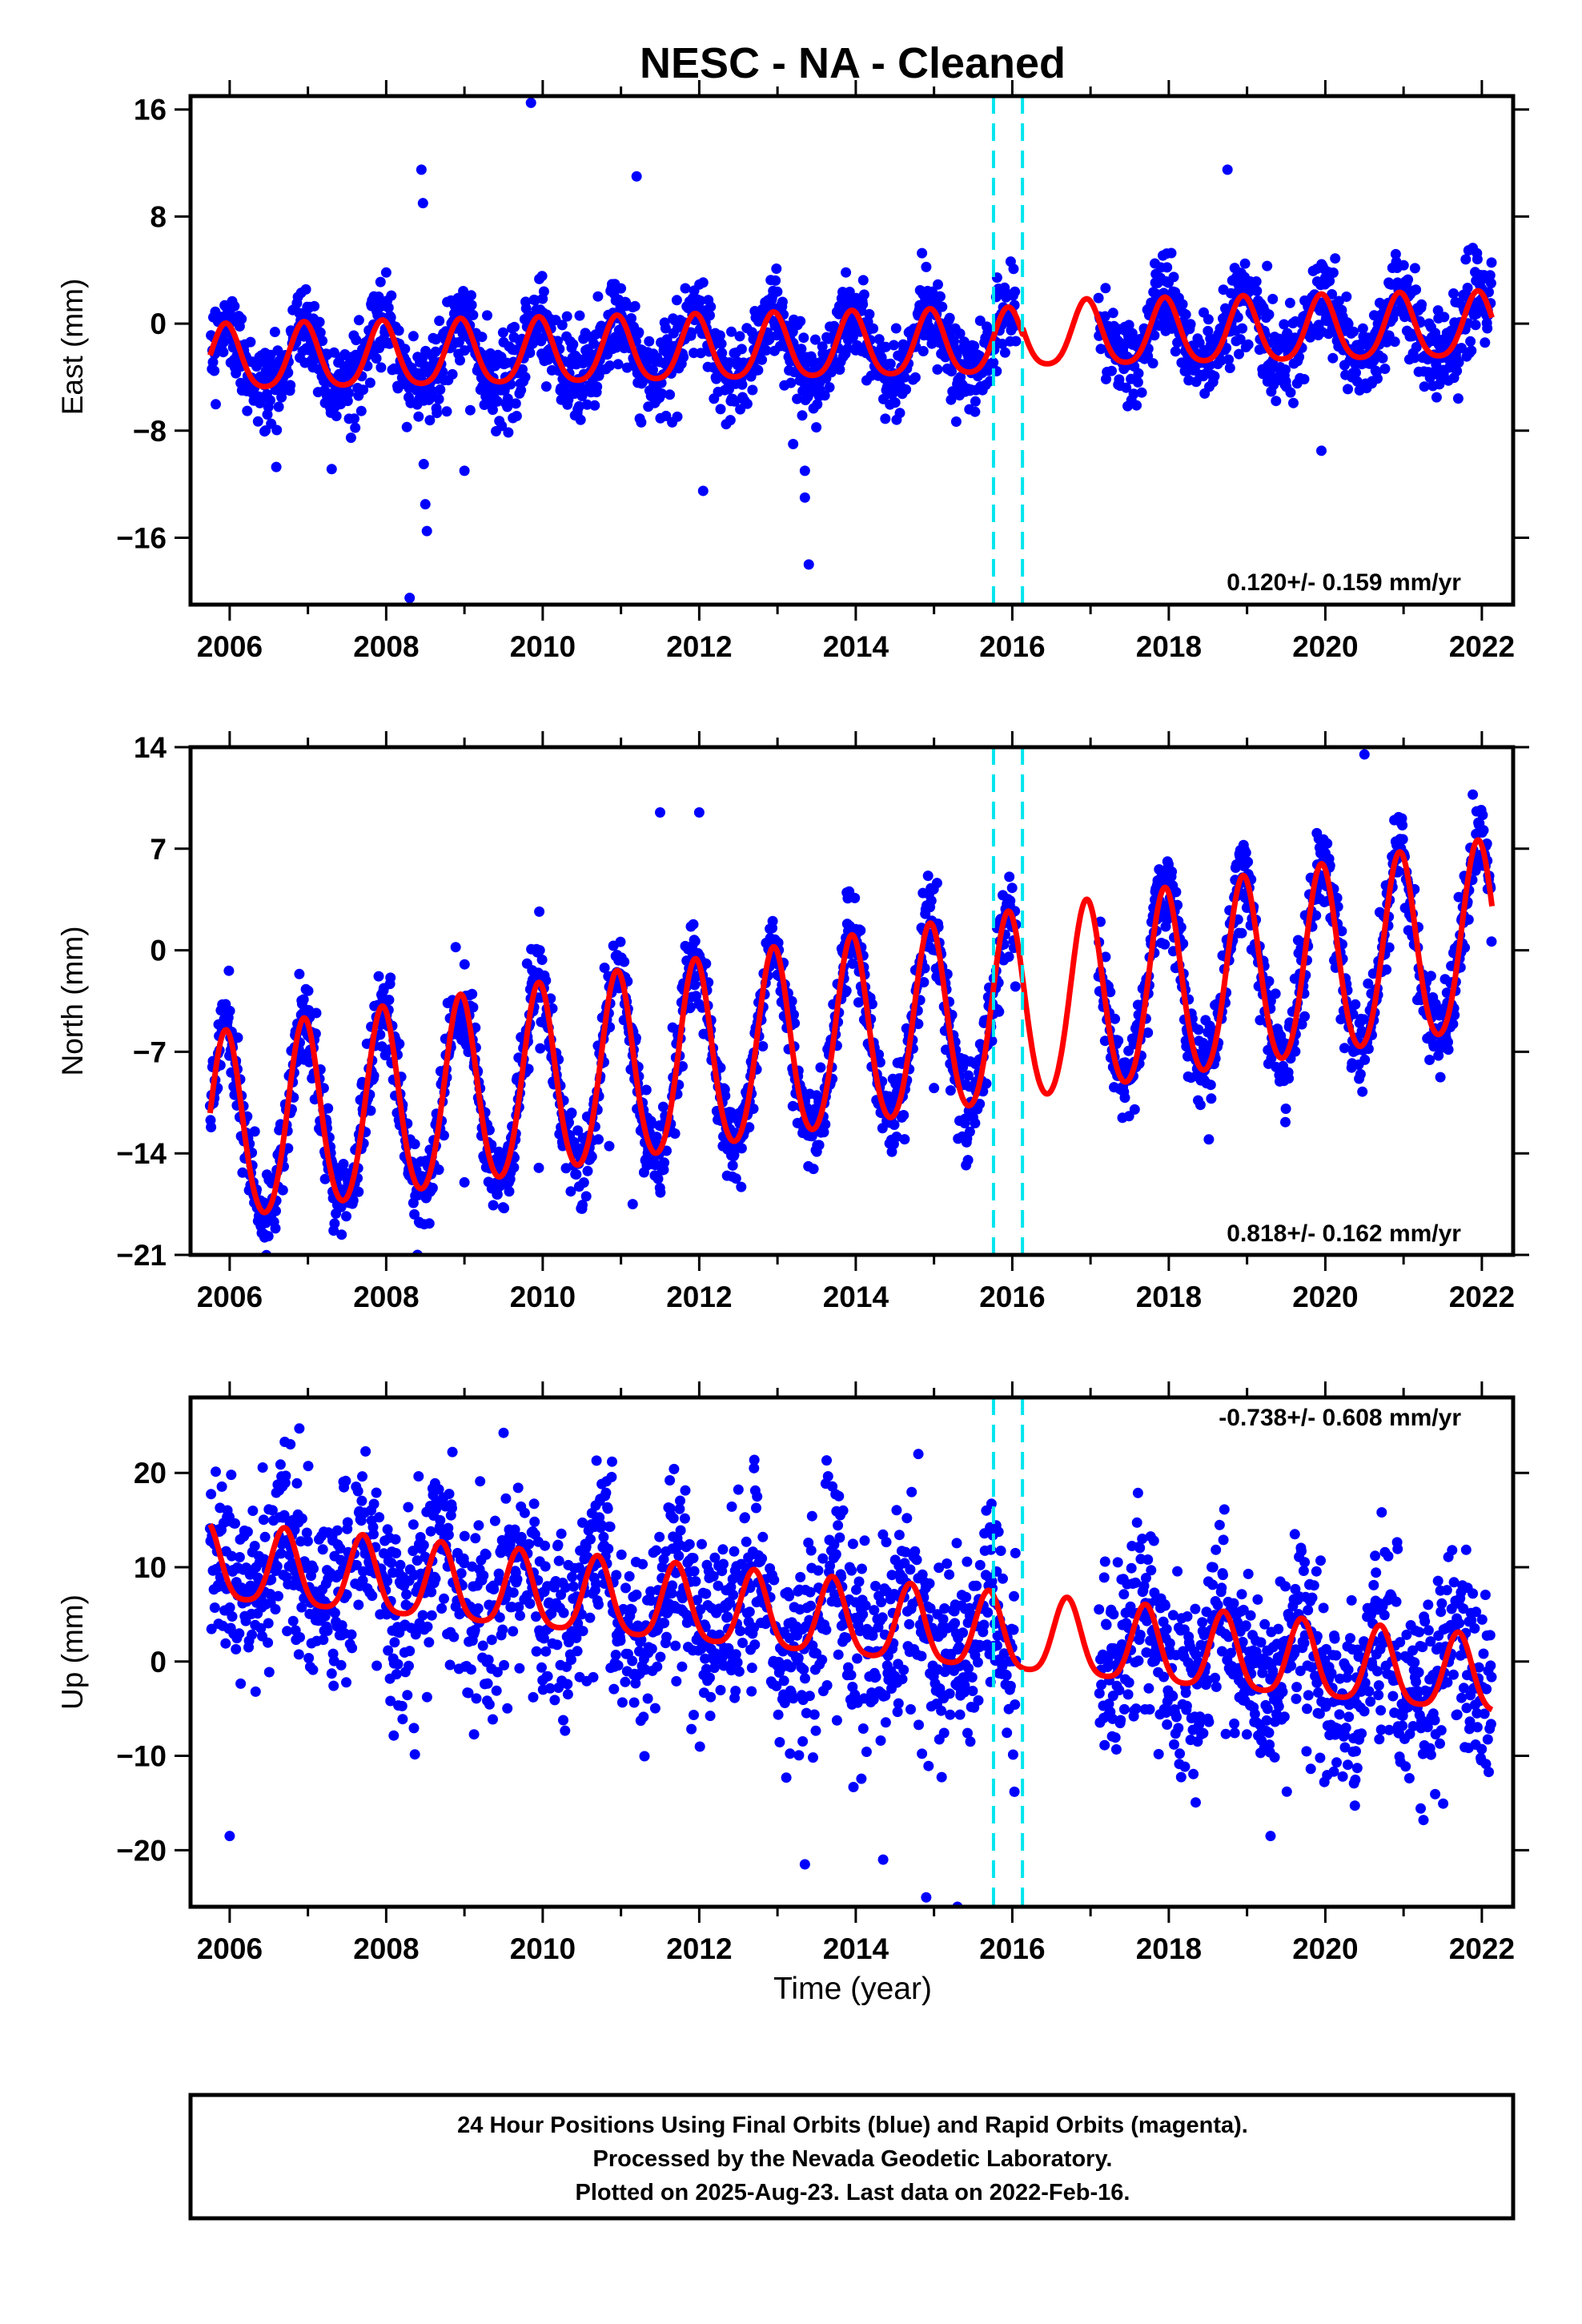 This screenshot has height=2324, width=1582. What do you see at coordinates (158, 216) in the screenshot?
I see `y-tick-label: 8` at bounding box center [158, 216].